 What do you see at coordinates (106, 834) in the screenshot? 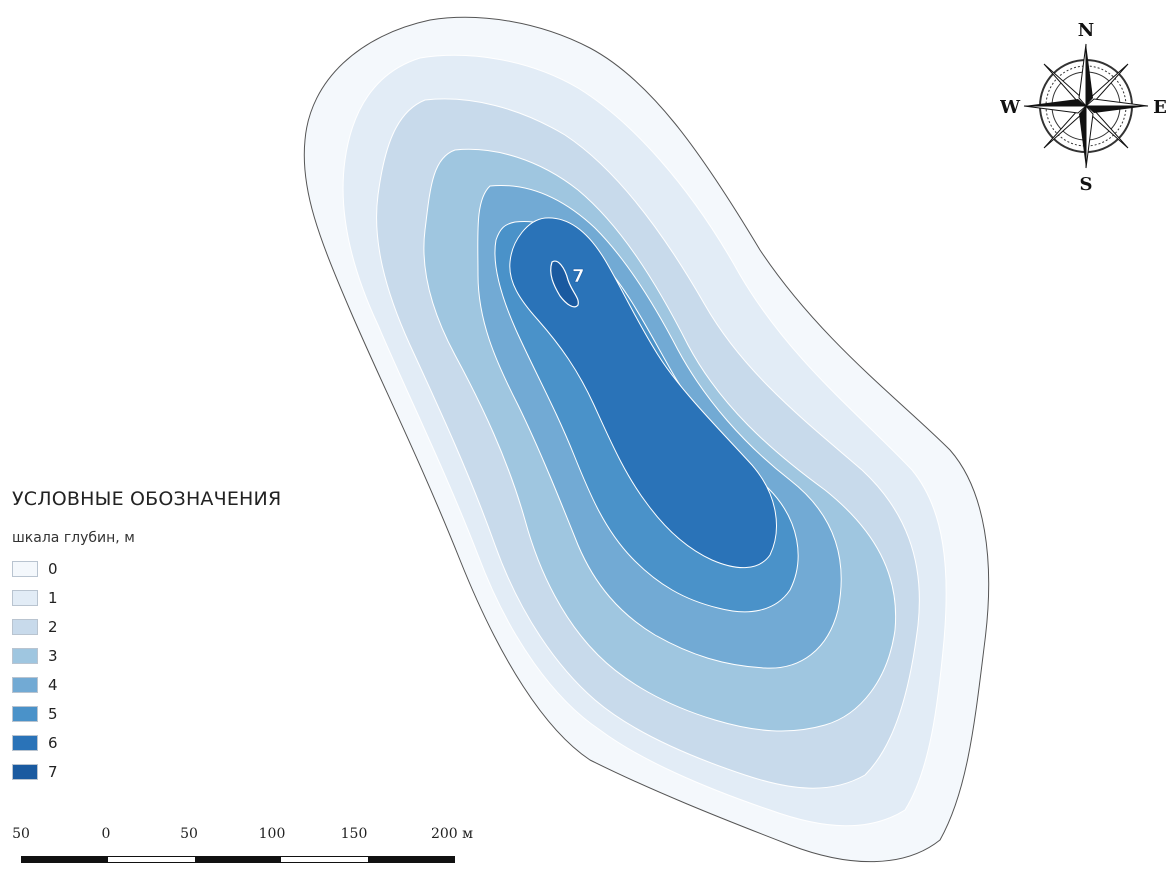
I see `scale-tick-label: 0` at bounding box center [106, 834].